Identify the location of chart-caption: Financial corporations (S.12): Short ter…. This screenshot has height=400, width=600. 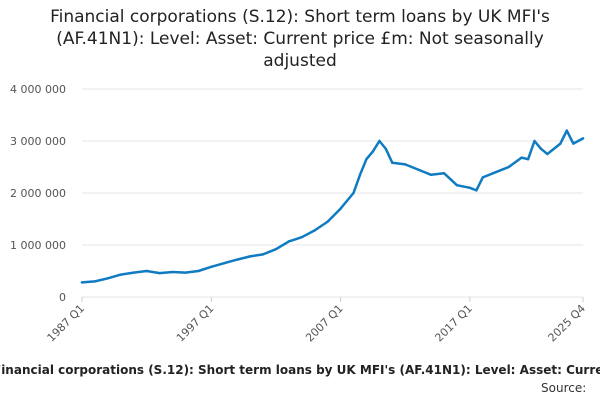
(300, 370).